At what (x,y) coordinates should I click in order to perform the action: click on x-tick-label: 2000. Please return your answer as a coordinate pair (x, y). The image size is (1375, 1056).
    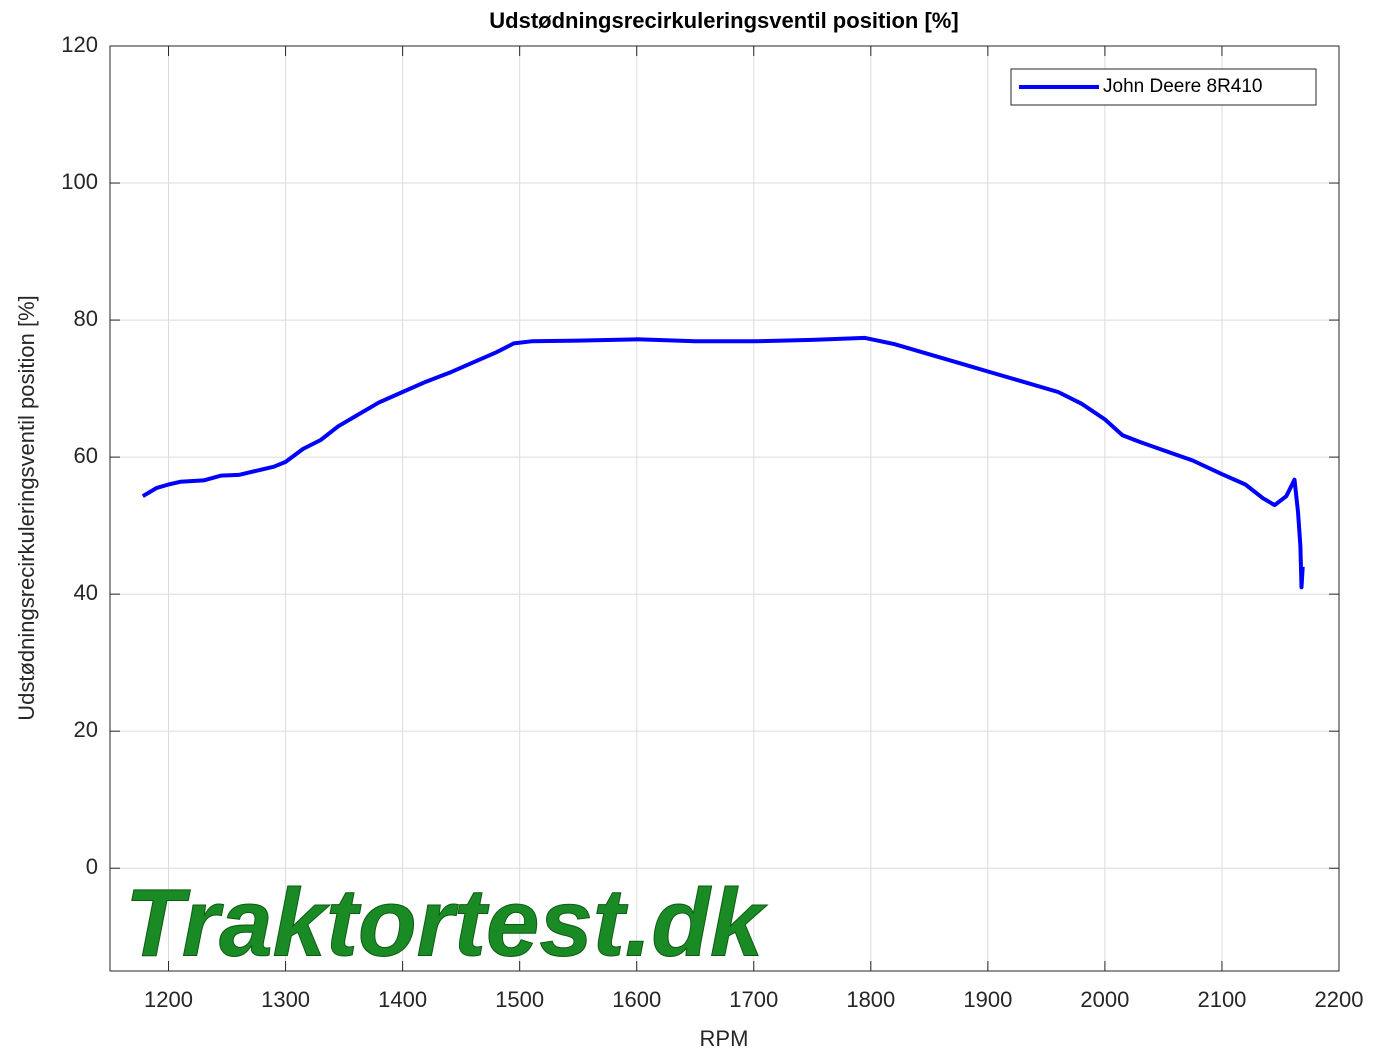
    Looking at the image, I should click on (1104, 999).